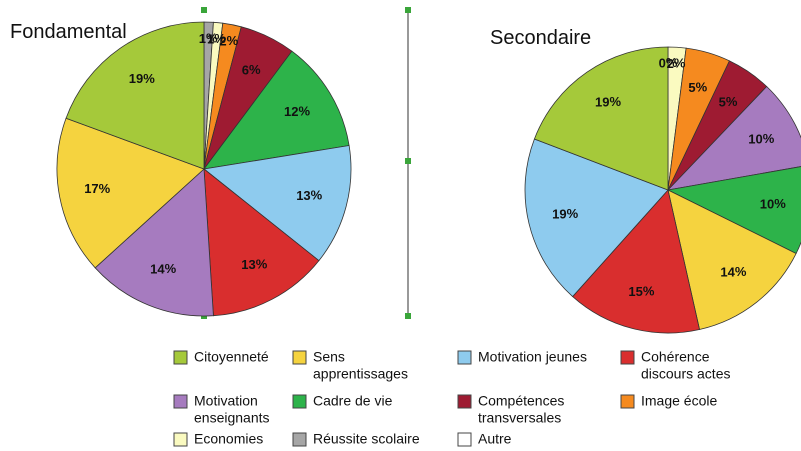 This screenshot has height=451, width=801. I want to click on legend-label: Image école, so click(679, 401).